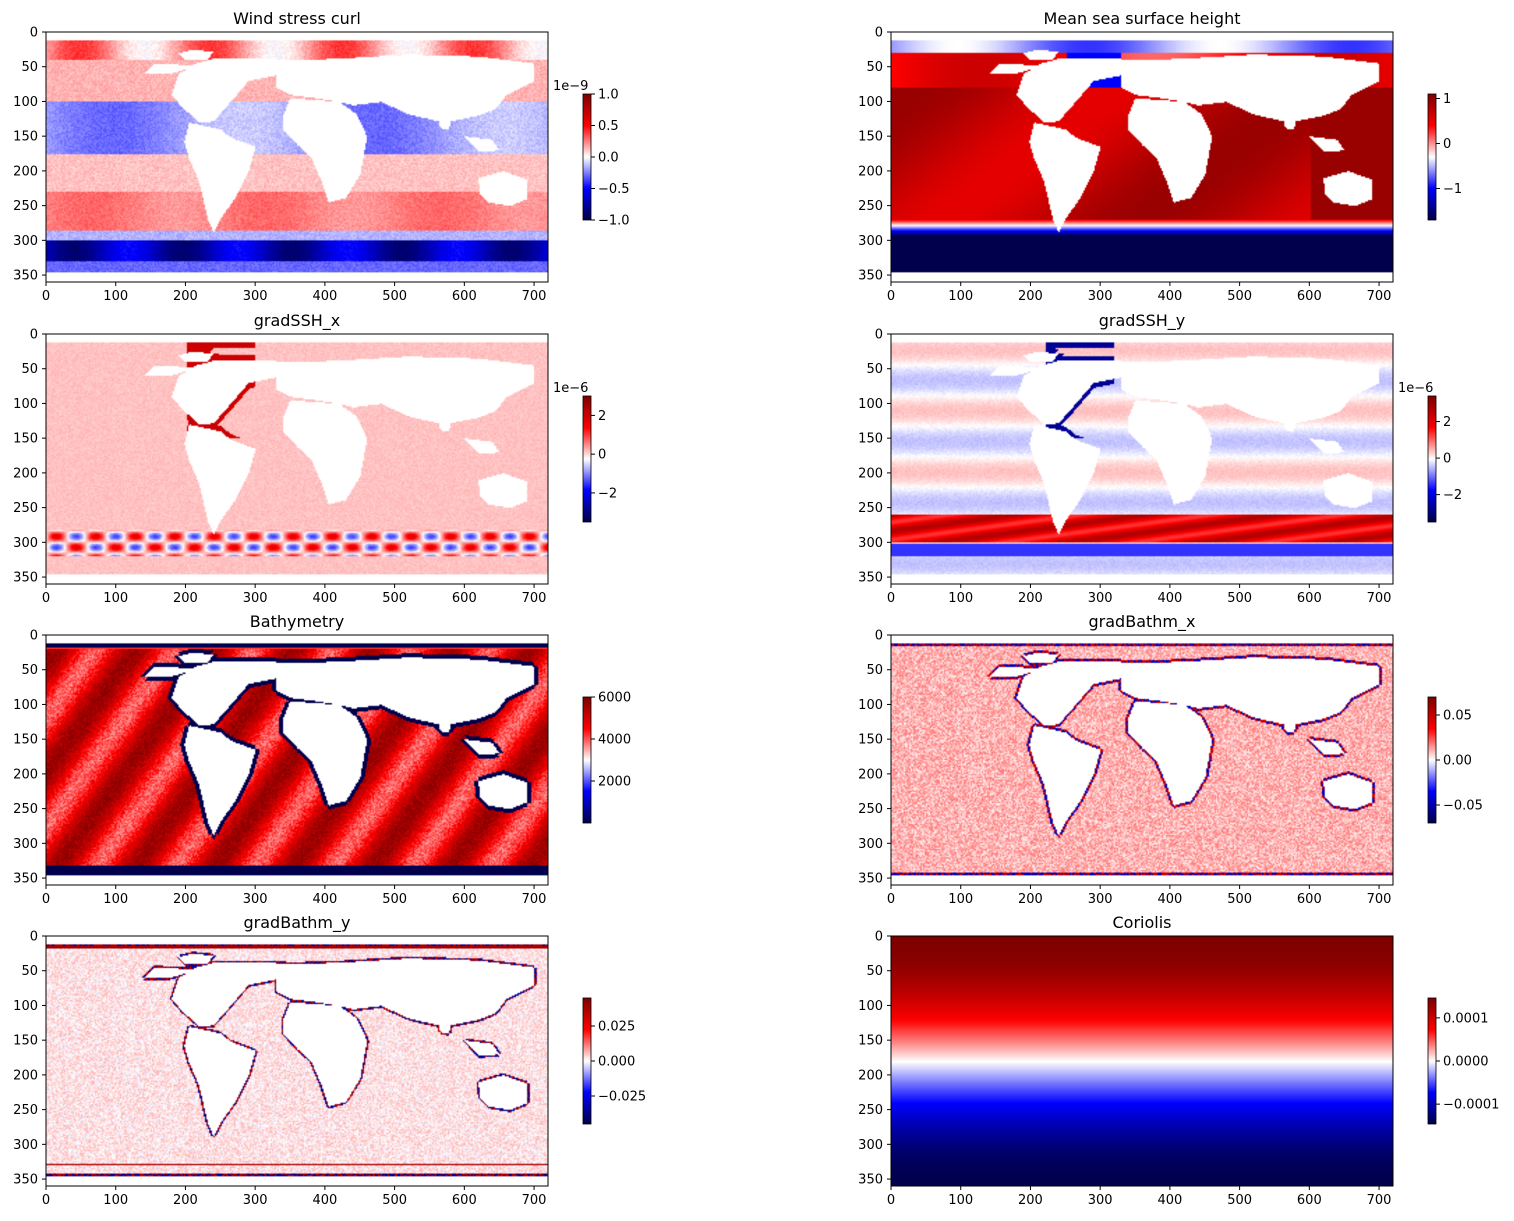 Image resolution: width=1514 pixels, height=1221 pixels. I want to click on subplot-title: Bathymetry, so click(297, 621).